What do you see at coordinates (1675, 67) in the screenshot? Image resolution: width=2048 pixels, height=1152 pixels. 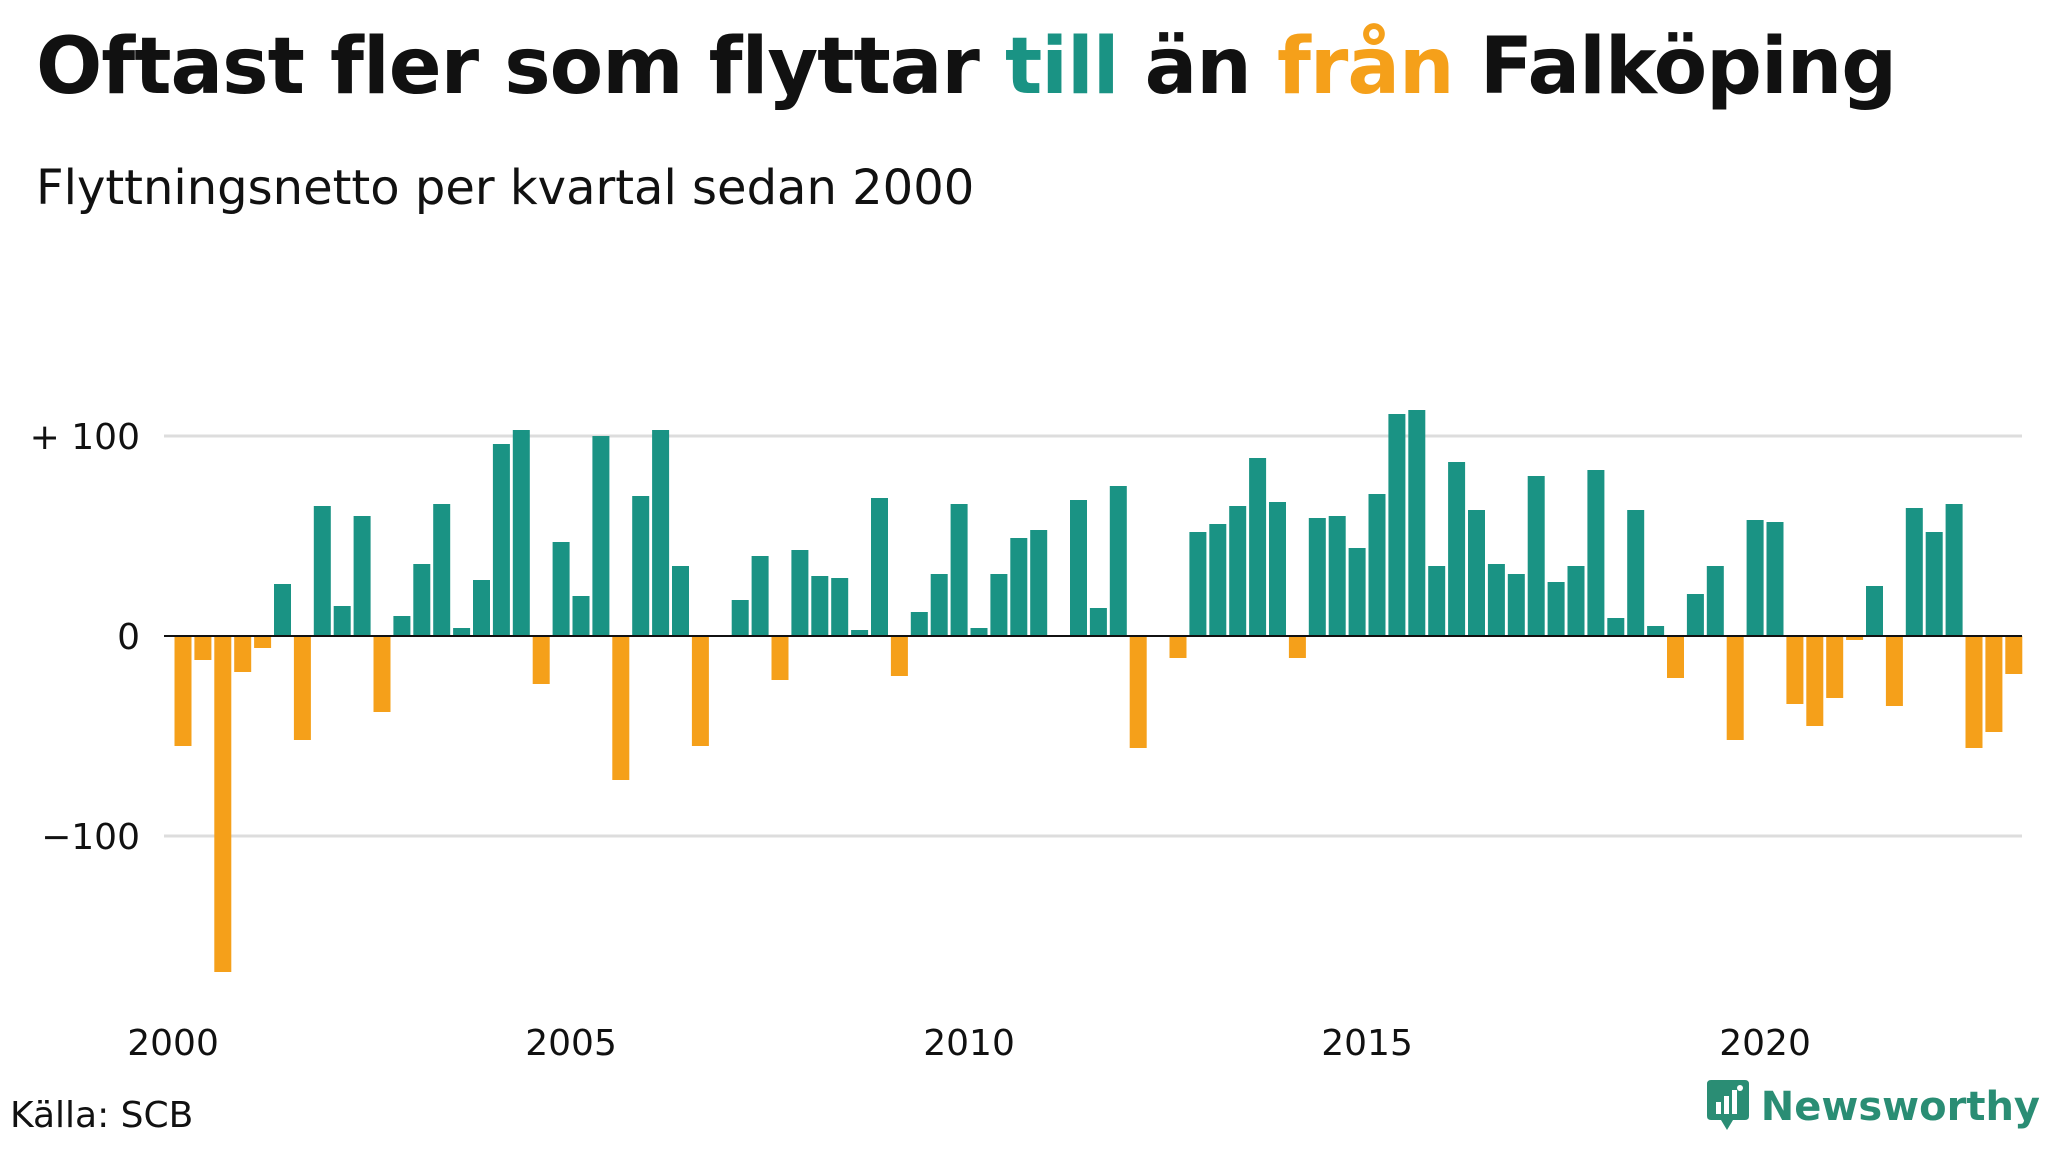 I see `title-part-3: Falköping` at bounding box center [1675, 67].